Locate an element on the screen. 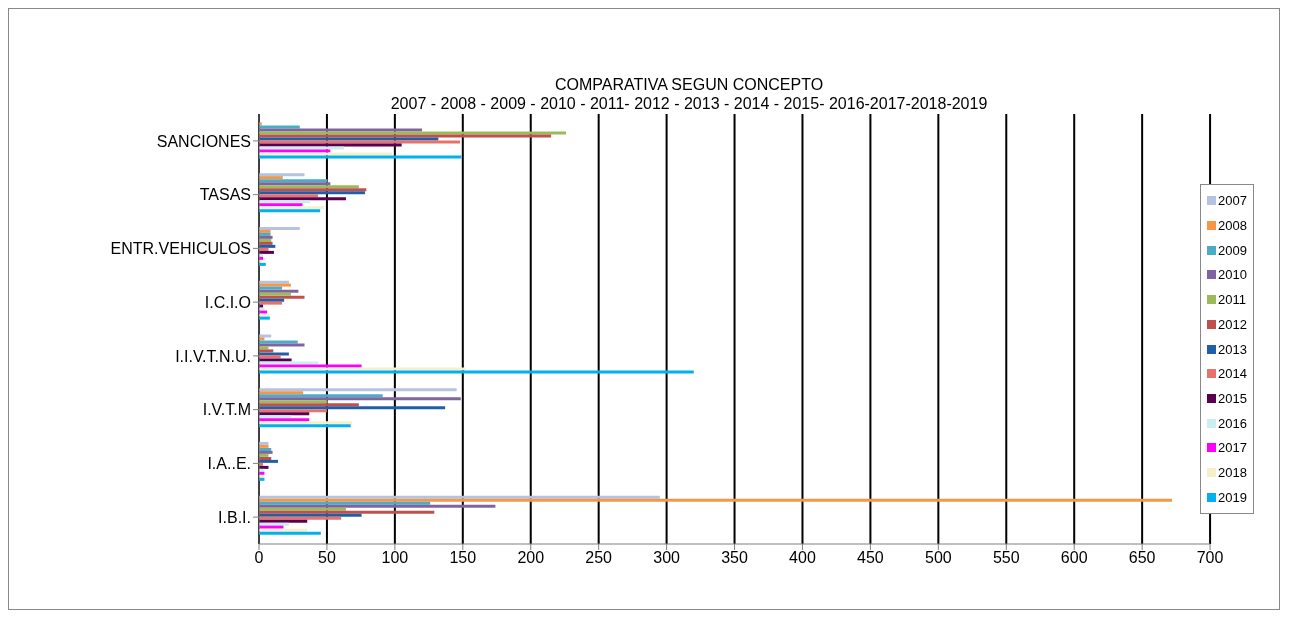 This screenshot has width=1303, height=630. x-tick-label: 150 is located at coordinates (463, 558).